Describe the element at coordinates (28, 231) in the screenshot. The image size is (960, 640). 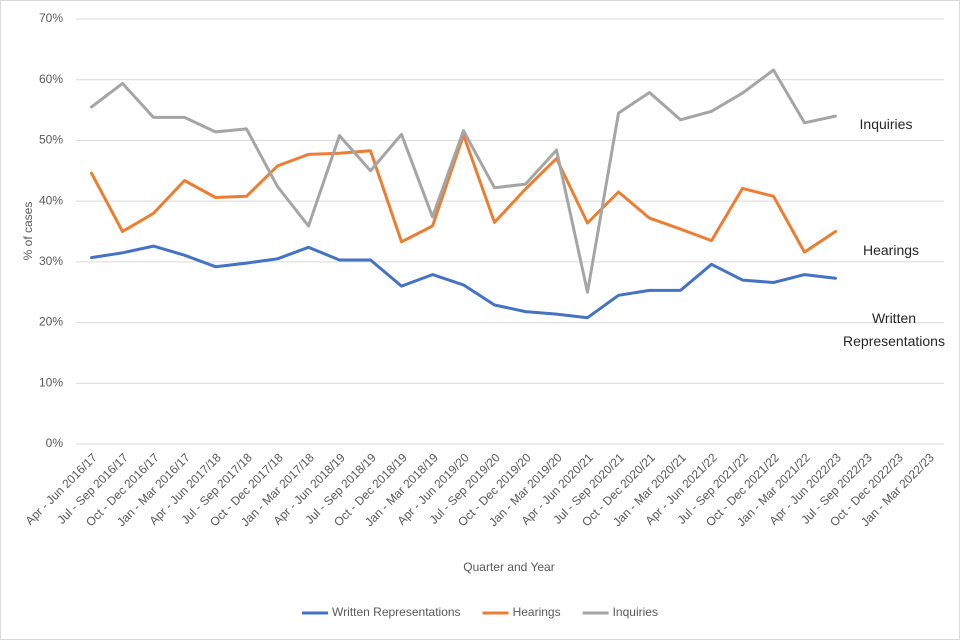
I see `y-axis-title: % of cases` at that location.